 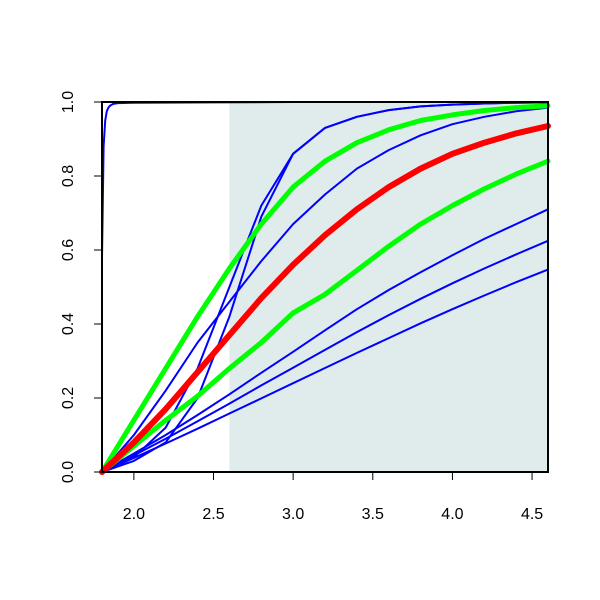 What do you see at coordinates (452, 514) in the screenshot?
I see `x-tick-label: 4.0` at bounding box center [452, 514].